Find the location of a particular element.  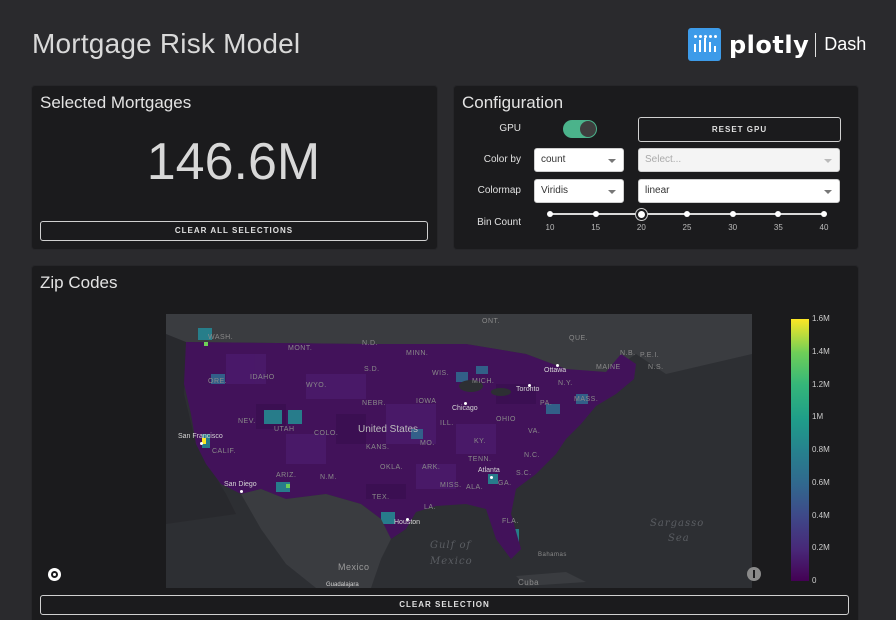

city-san-diego: San Diego is located at coordinates (240, 484).